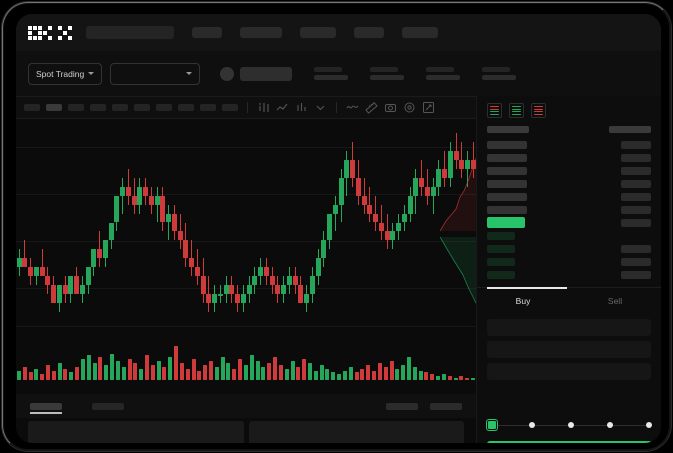  I want to click on both-depth-icon, so click(494, 110).